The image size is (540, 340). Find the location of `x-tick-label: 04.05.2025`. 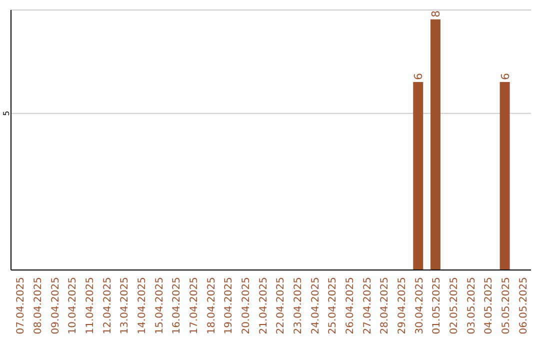

x-tick-label: 04.05.2025 is located at coordinates (489, 305).